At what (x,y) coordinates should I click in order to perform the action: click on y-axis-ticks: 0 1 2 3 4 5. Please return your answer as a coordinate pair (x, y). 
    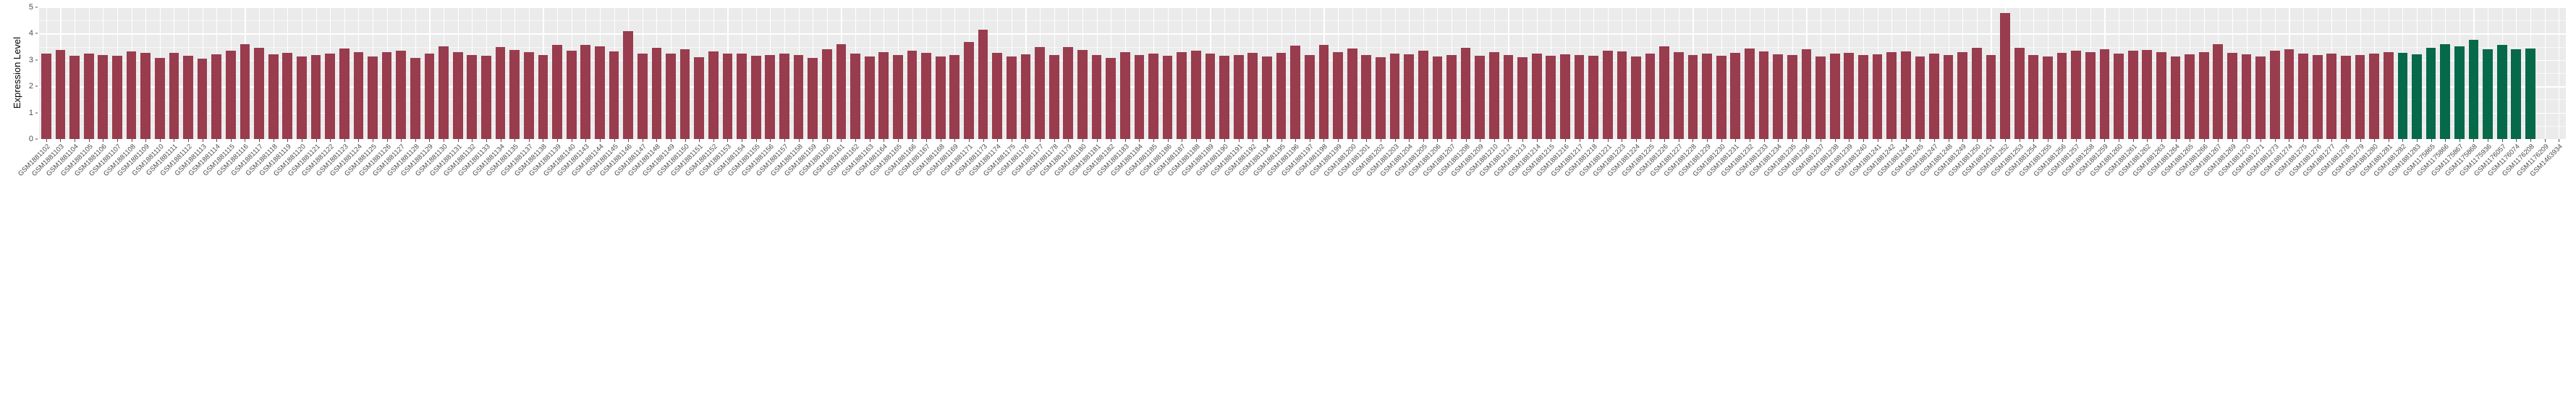
    Looking at the image, I should click on (29, 73).